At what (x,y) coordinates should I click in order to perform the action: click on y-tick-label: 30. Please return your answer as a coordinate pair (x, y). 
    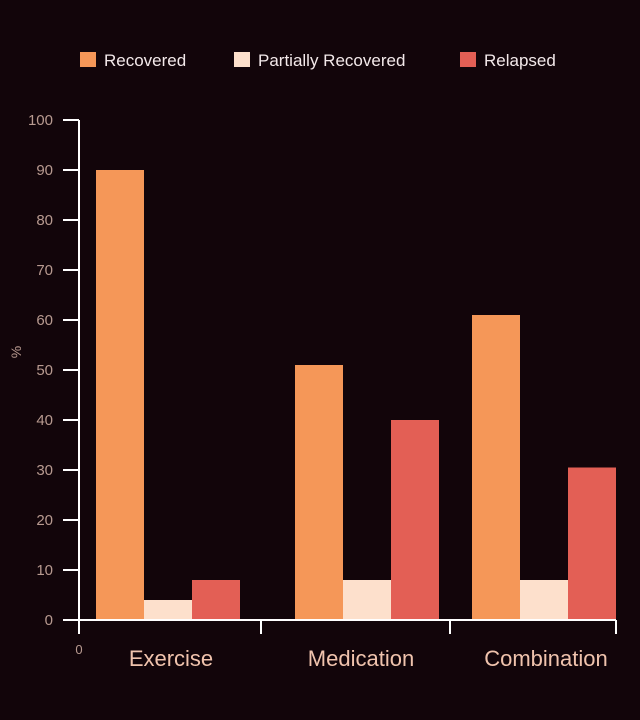
    Looking at the image, I should click on (44, 470).